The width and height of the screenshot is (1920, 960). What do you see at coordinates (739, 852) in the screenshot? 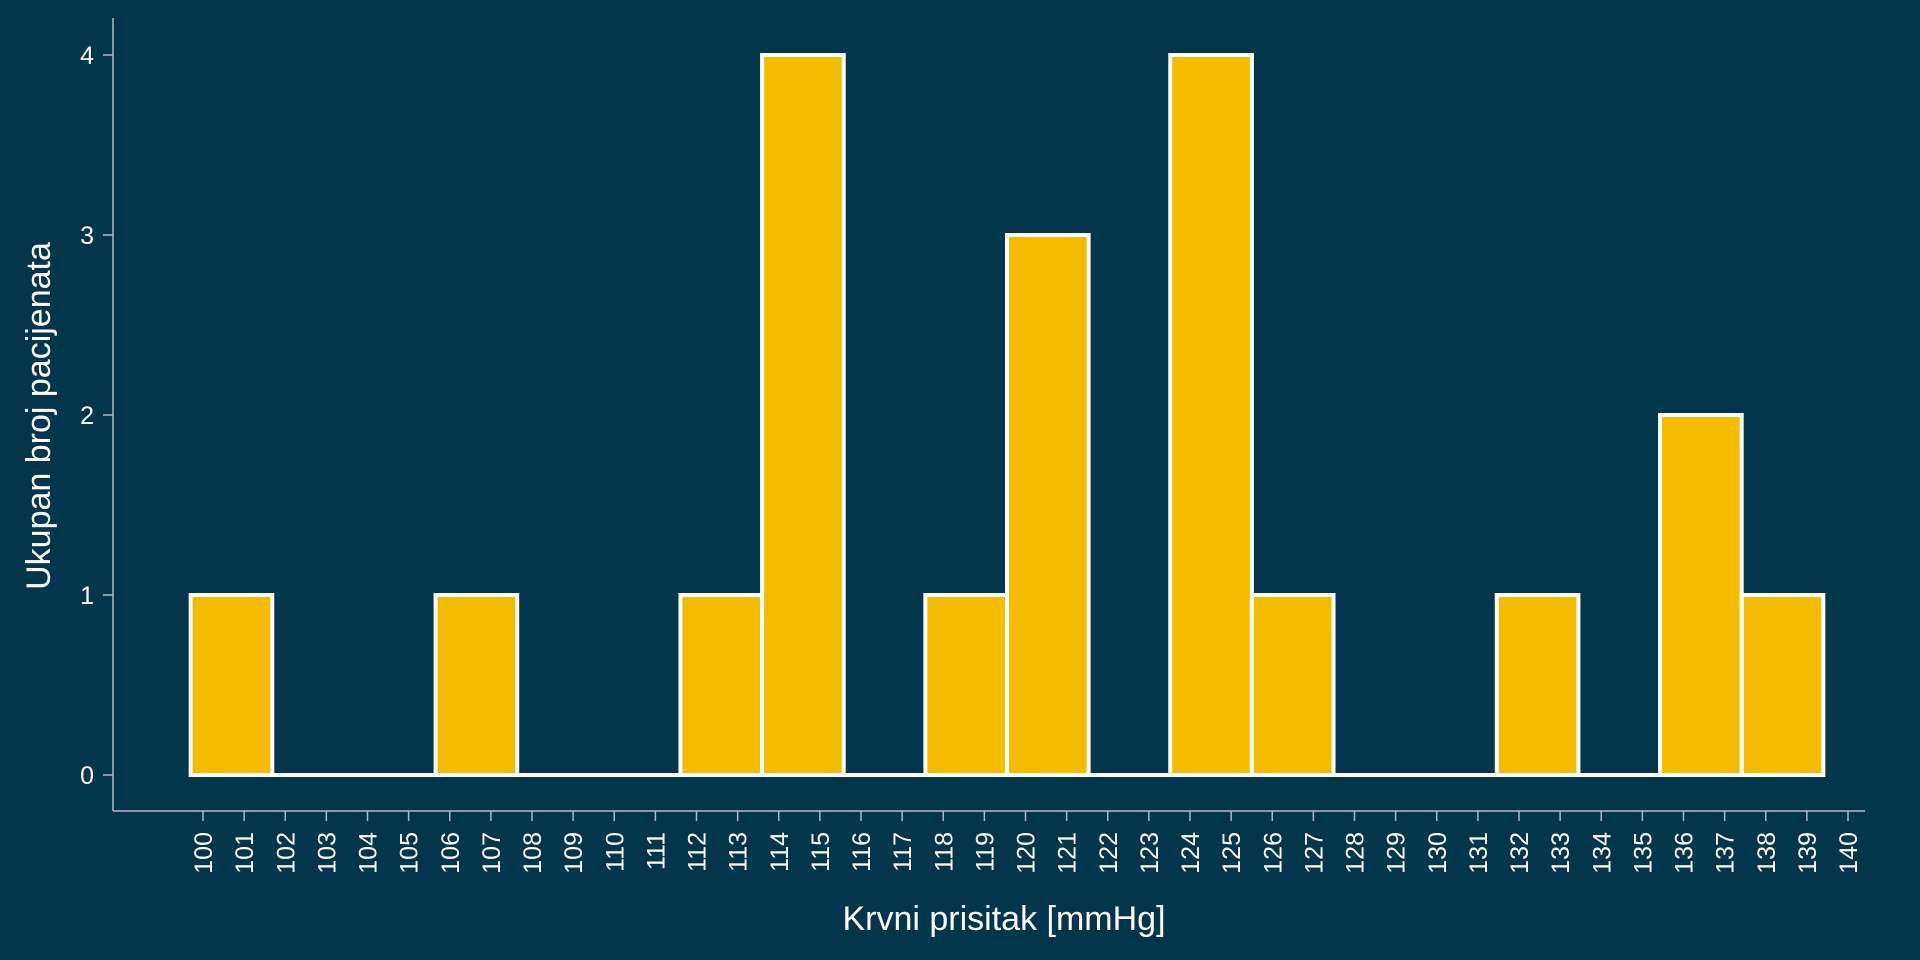
I see `x-tick-label: 113` at bounding box center [739, 852].